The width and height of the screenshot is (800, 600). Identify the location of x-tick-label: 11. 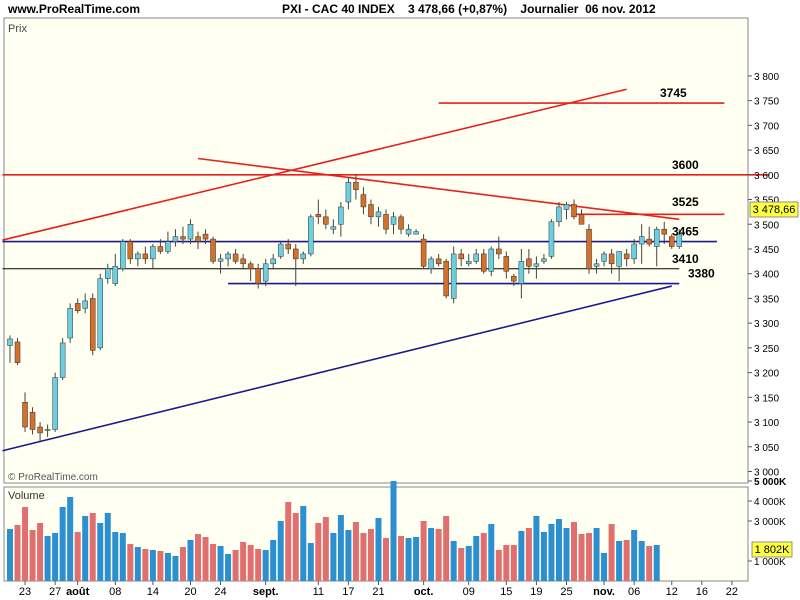
(318, 592).